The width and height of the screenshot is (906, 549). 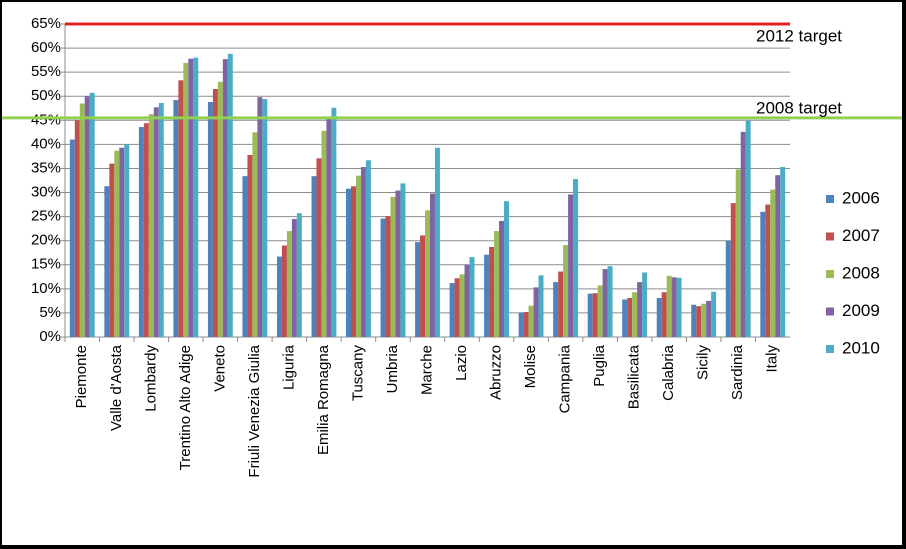 What do you see at coordinates (46, 143) in the screenshot?
I see `y-tick-label: 40%` at bounding box center [46, 143].